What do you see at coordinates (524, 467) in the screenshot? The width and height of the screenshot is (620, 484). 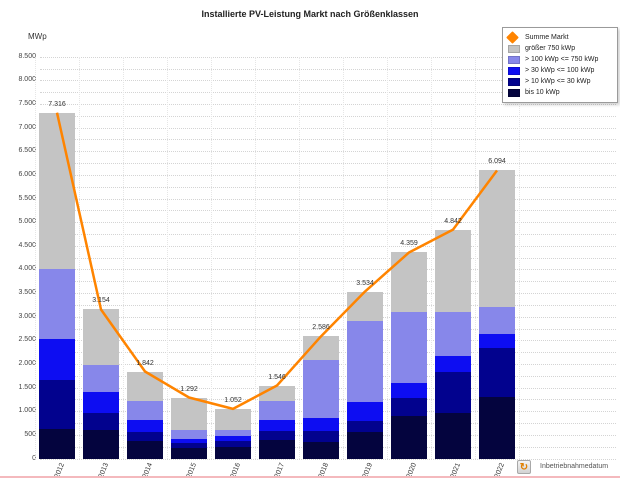 I see `calendar-refresh-icon: ↻` at bounding box center [524, 467].